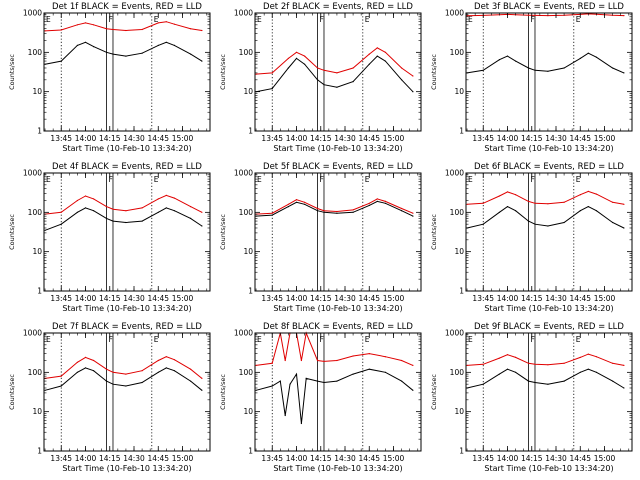 The image size is (640, 480). I want to click on panel-title: Det 7f BLACK = Events, RED = LLD, so click(127, 327).